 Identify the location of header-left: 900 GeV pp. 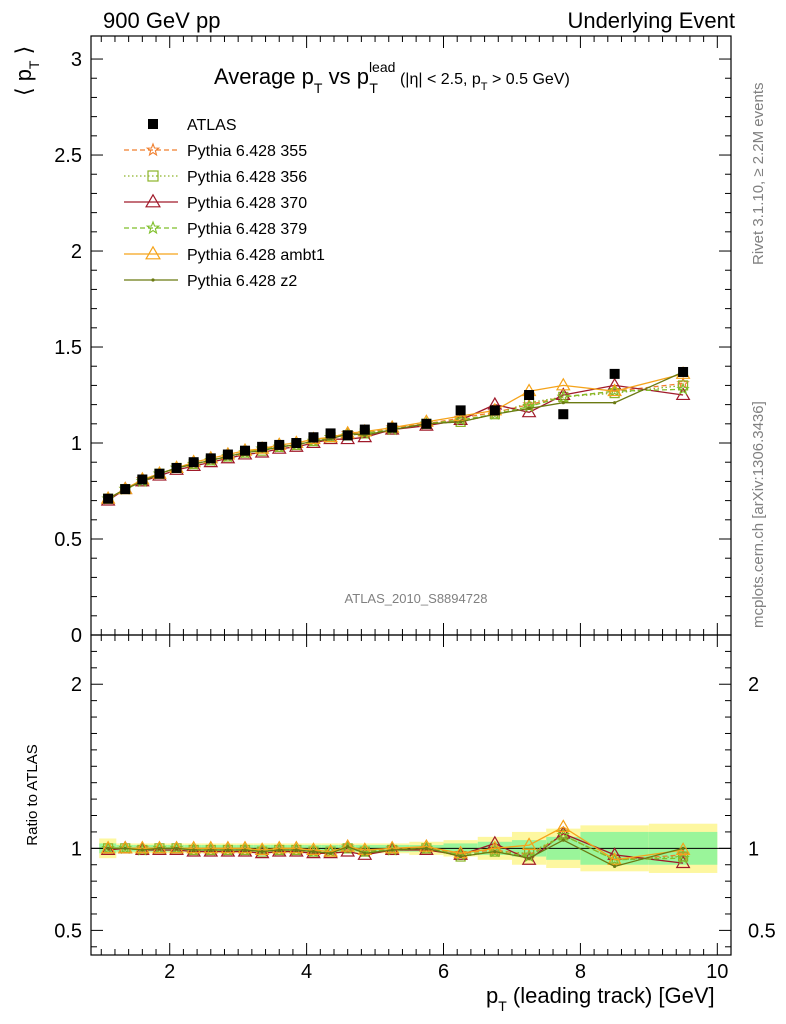
(161, 20).